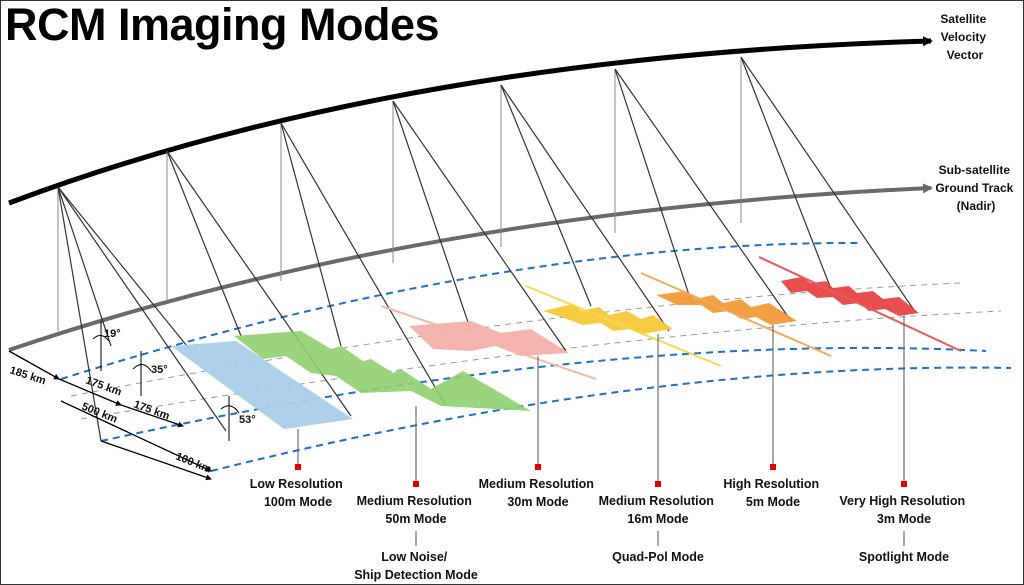 The image size is (1024, 585). What do you see at coordinates (112, 334) in the screenshot?
I see `angle-19: 19°` at bounding box center [112, 334].